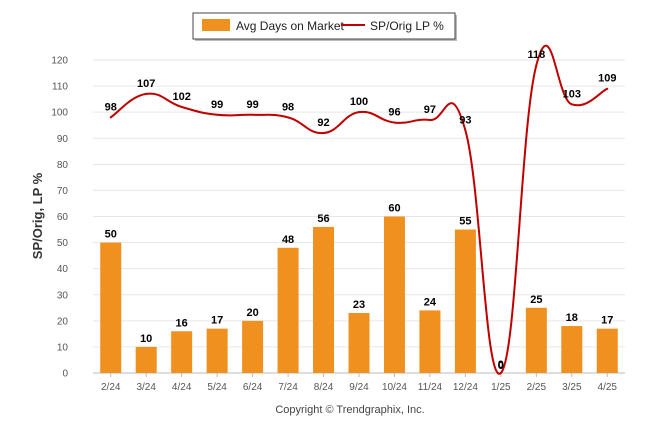  I want to click on y-tick-label: 80, so click(63, 165).